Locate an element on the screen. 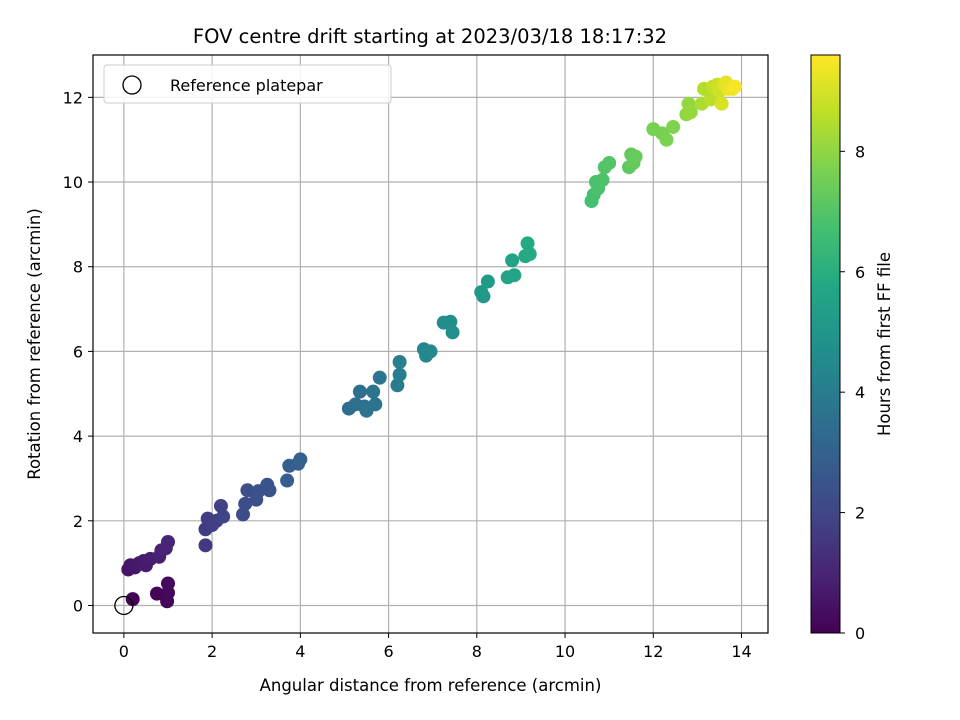 The image size is (960, 720). legend: Reference platepar is located at coordinates (247, 84).